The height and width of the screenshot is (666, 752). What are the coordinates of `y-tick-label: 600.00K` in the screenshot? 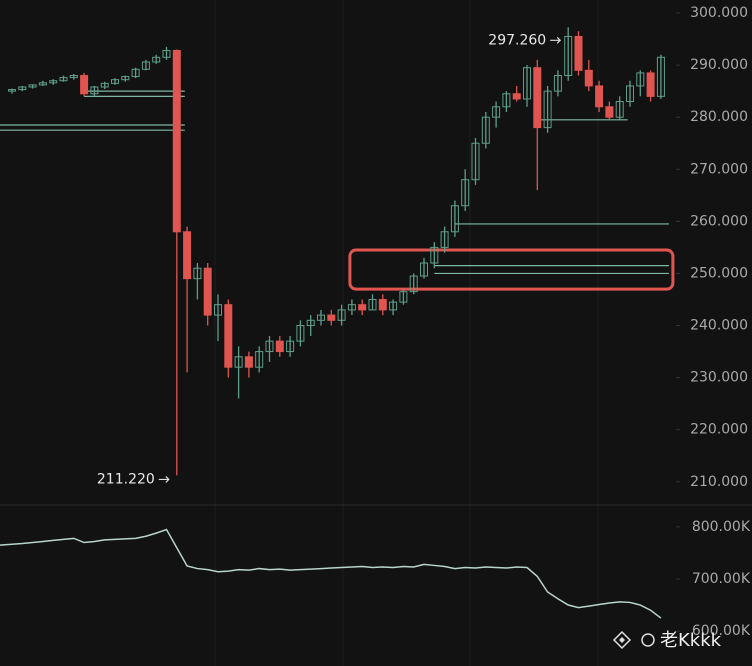 It's located at (721, 631).